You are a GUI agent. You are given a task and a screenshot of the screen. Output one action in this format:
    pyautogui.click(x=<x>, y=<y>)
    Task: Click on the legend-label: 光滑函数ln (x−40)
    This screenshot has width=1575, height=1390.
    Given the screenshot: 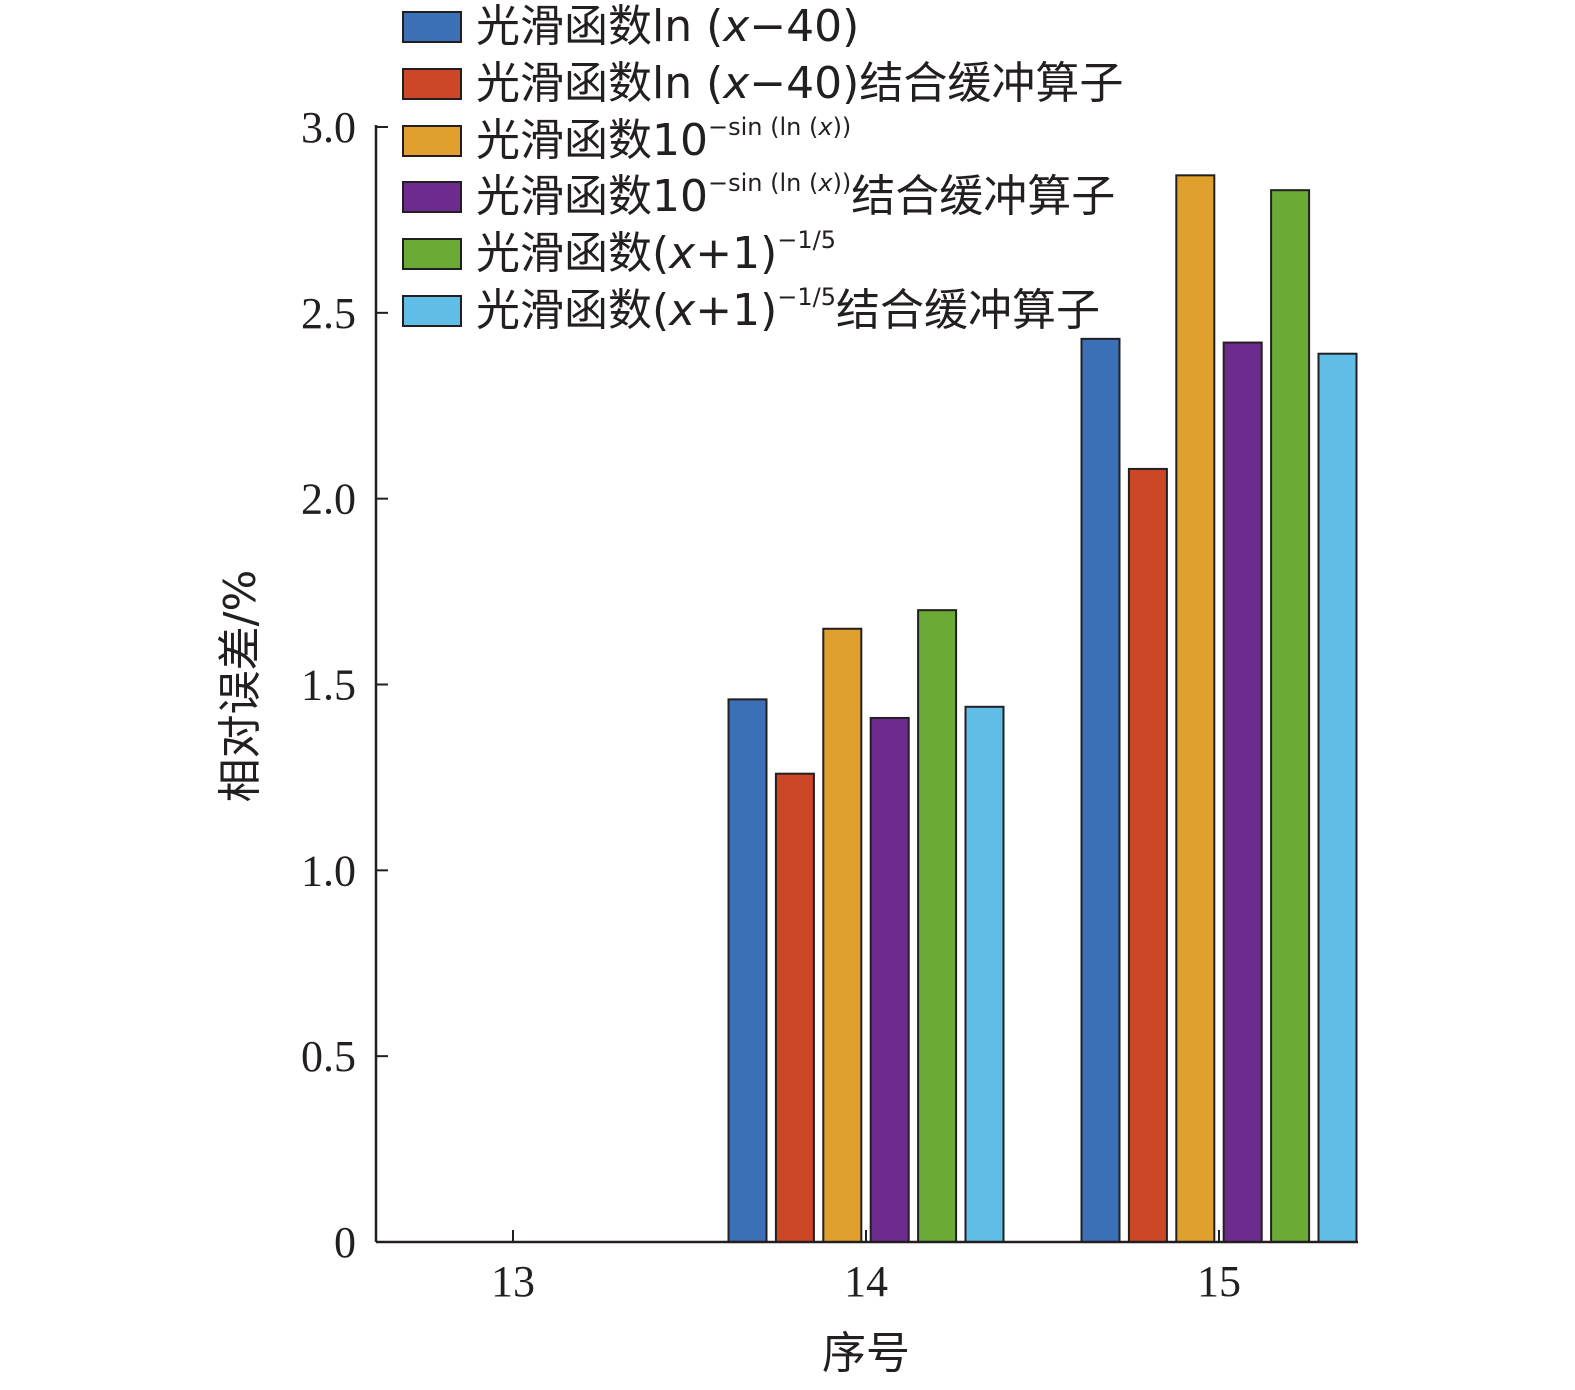 What is the action you would take?
    pyautogui.click(x=667, y=26)
    